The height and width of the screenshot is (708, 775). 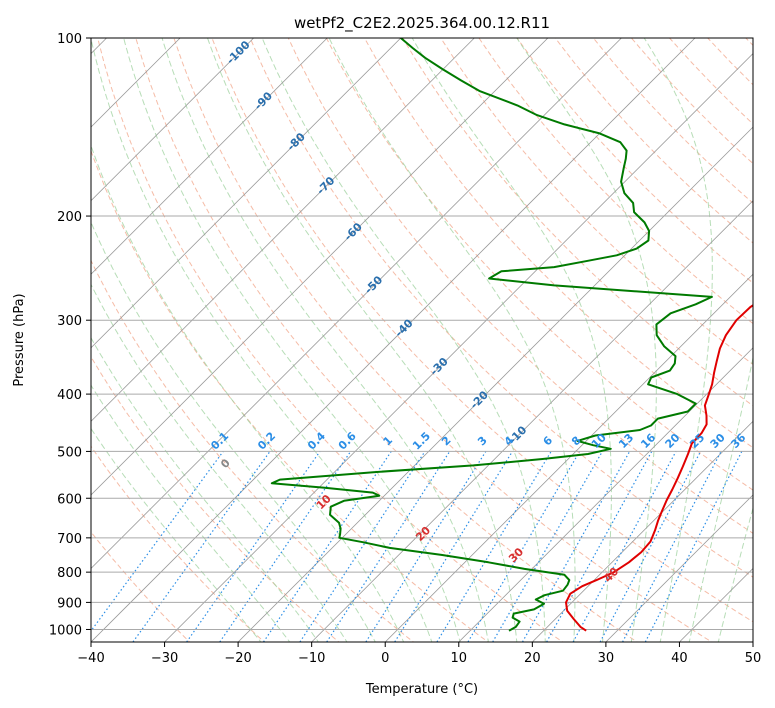 What do you see at coordinates (237, 658) in the screenshot?
I see `x-tick-label: −20` at bounding box center [237, 658].